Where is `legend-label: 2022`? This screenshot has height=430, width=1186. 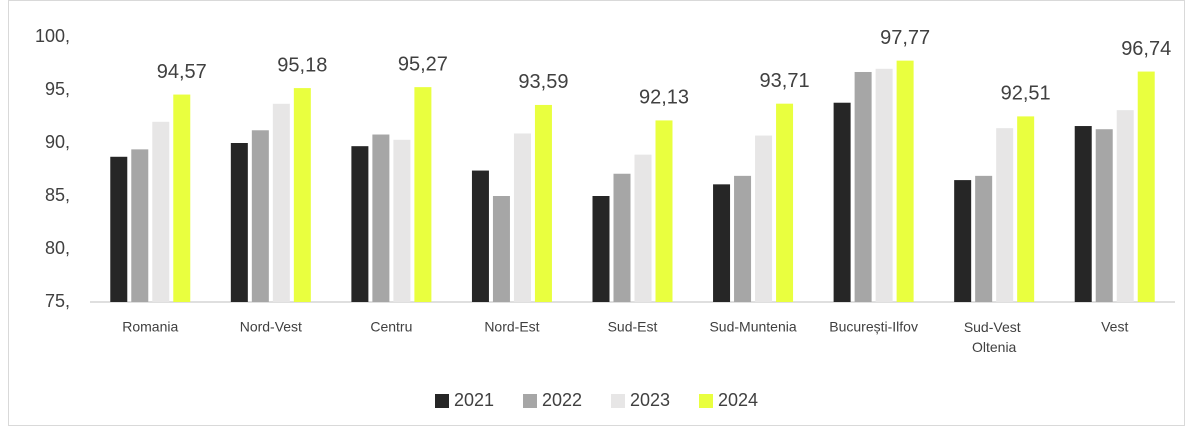 legend-label: 2022 is located at coordinates (562, 400).